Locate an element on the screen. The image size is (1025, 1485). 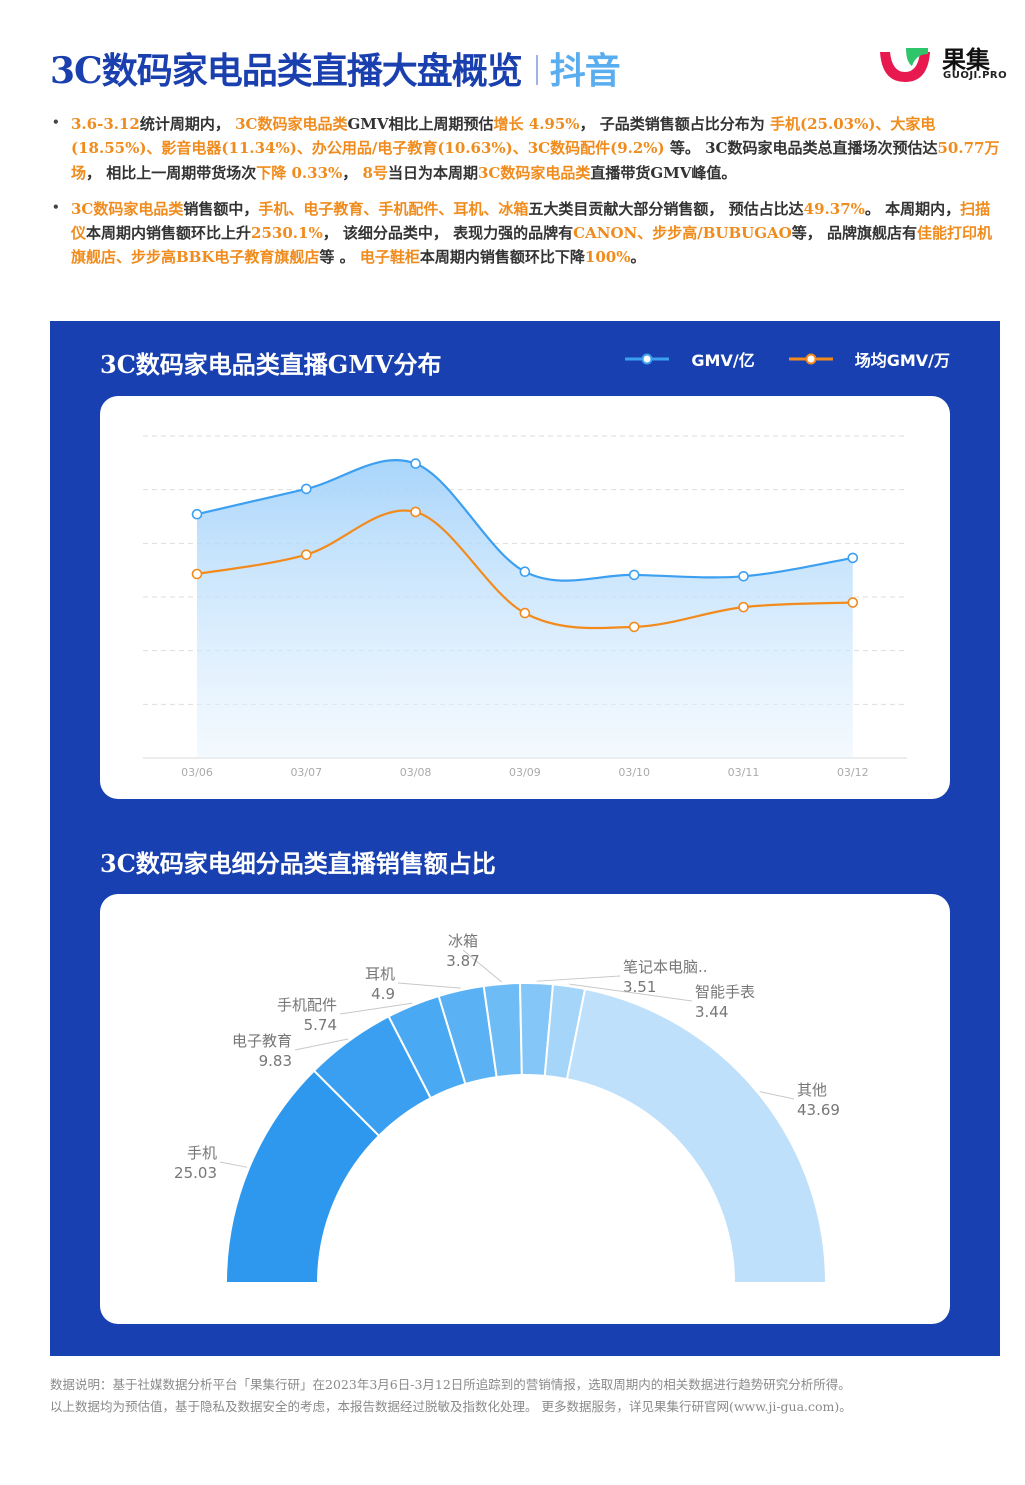
highlight-text: 50.77万场 is located at coordinates (535, 160).